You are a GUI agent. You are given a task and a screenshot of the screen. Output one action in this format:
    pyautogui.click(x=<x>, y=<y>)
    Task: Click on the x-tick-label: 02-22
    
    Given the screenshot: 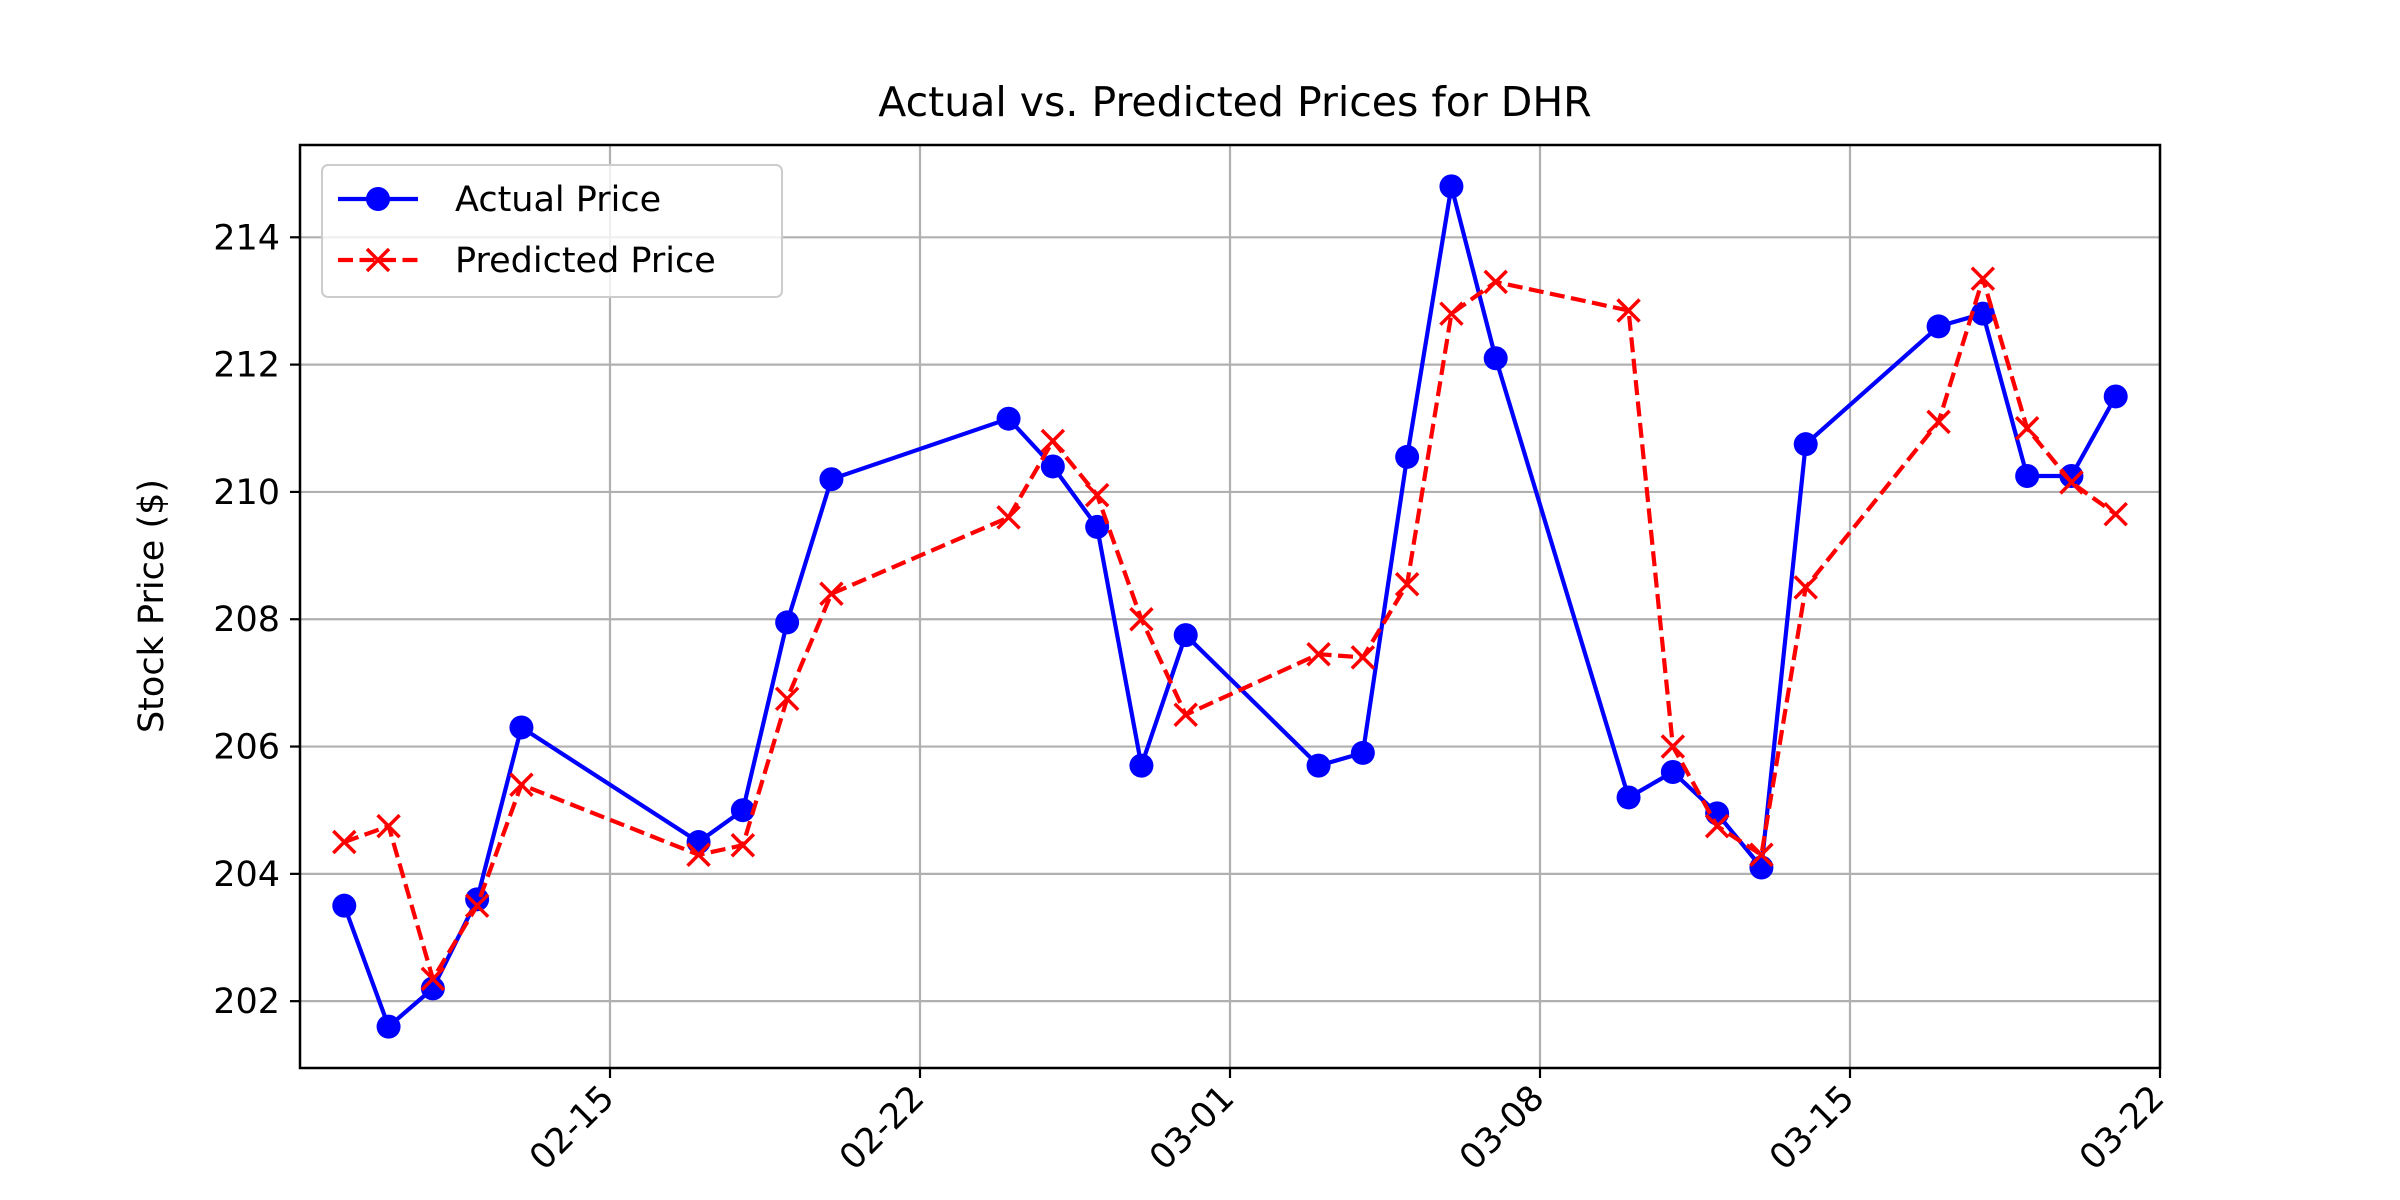 What is the action you would take?
    pyautogui.click(x=882, y=1128)
    